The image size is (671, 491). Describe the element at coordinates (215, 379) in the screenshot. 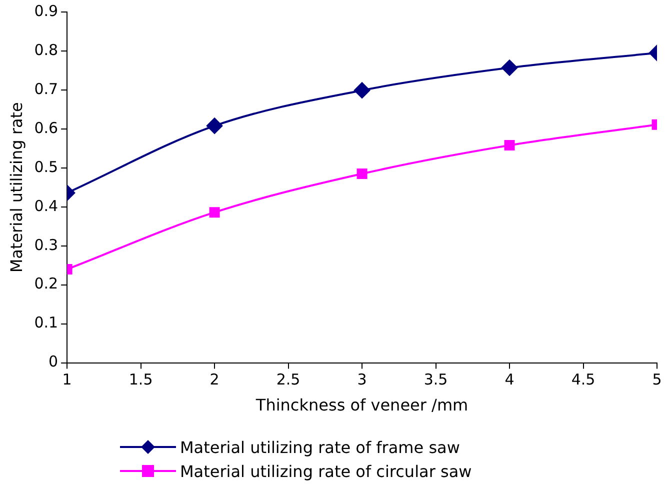

I see `x-tick-label: 2` at that location.